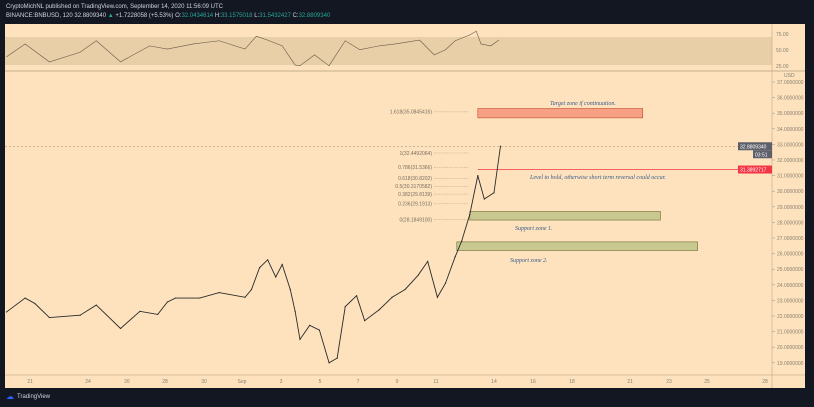  Describe the element at coordinates (790, 130) in the screenshot. I see `price-tick-label: 34.0000000` at that location.